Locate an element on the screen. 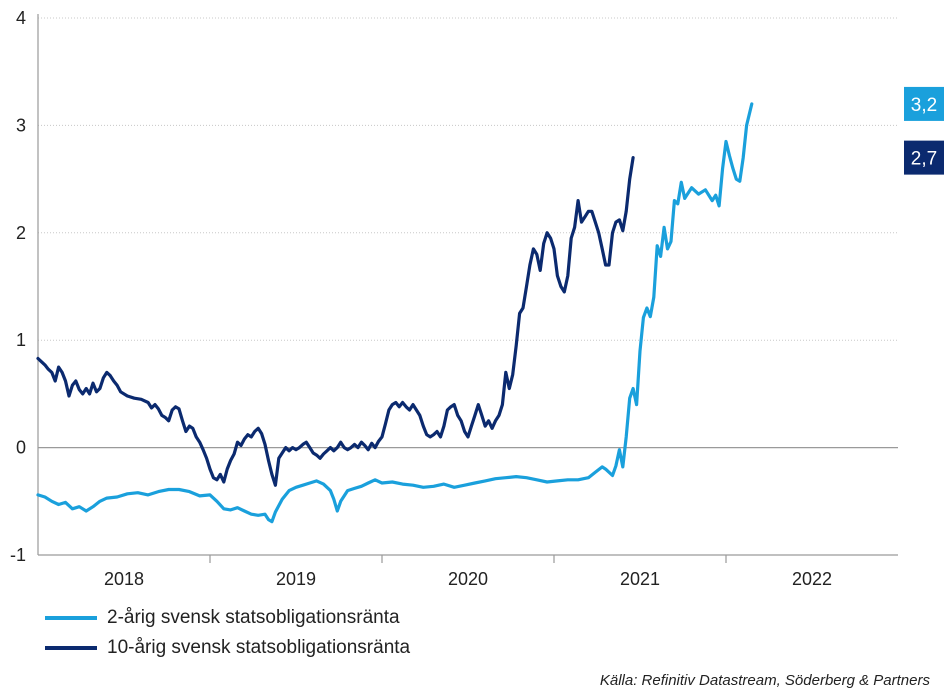 This screenshot has height=695, width=948. end-labels: 3,2 2,7 is located at coordinates (924, 130).